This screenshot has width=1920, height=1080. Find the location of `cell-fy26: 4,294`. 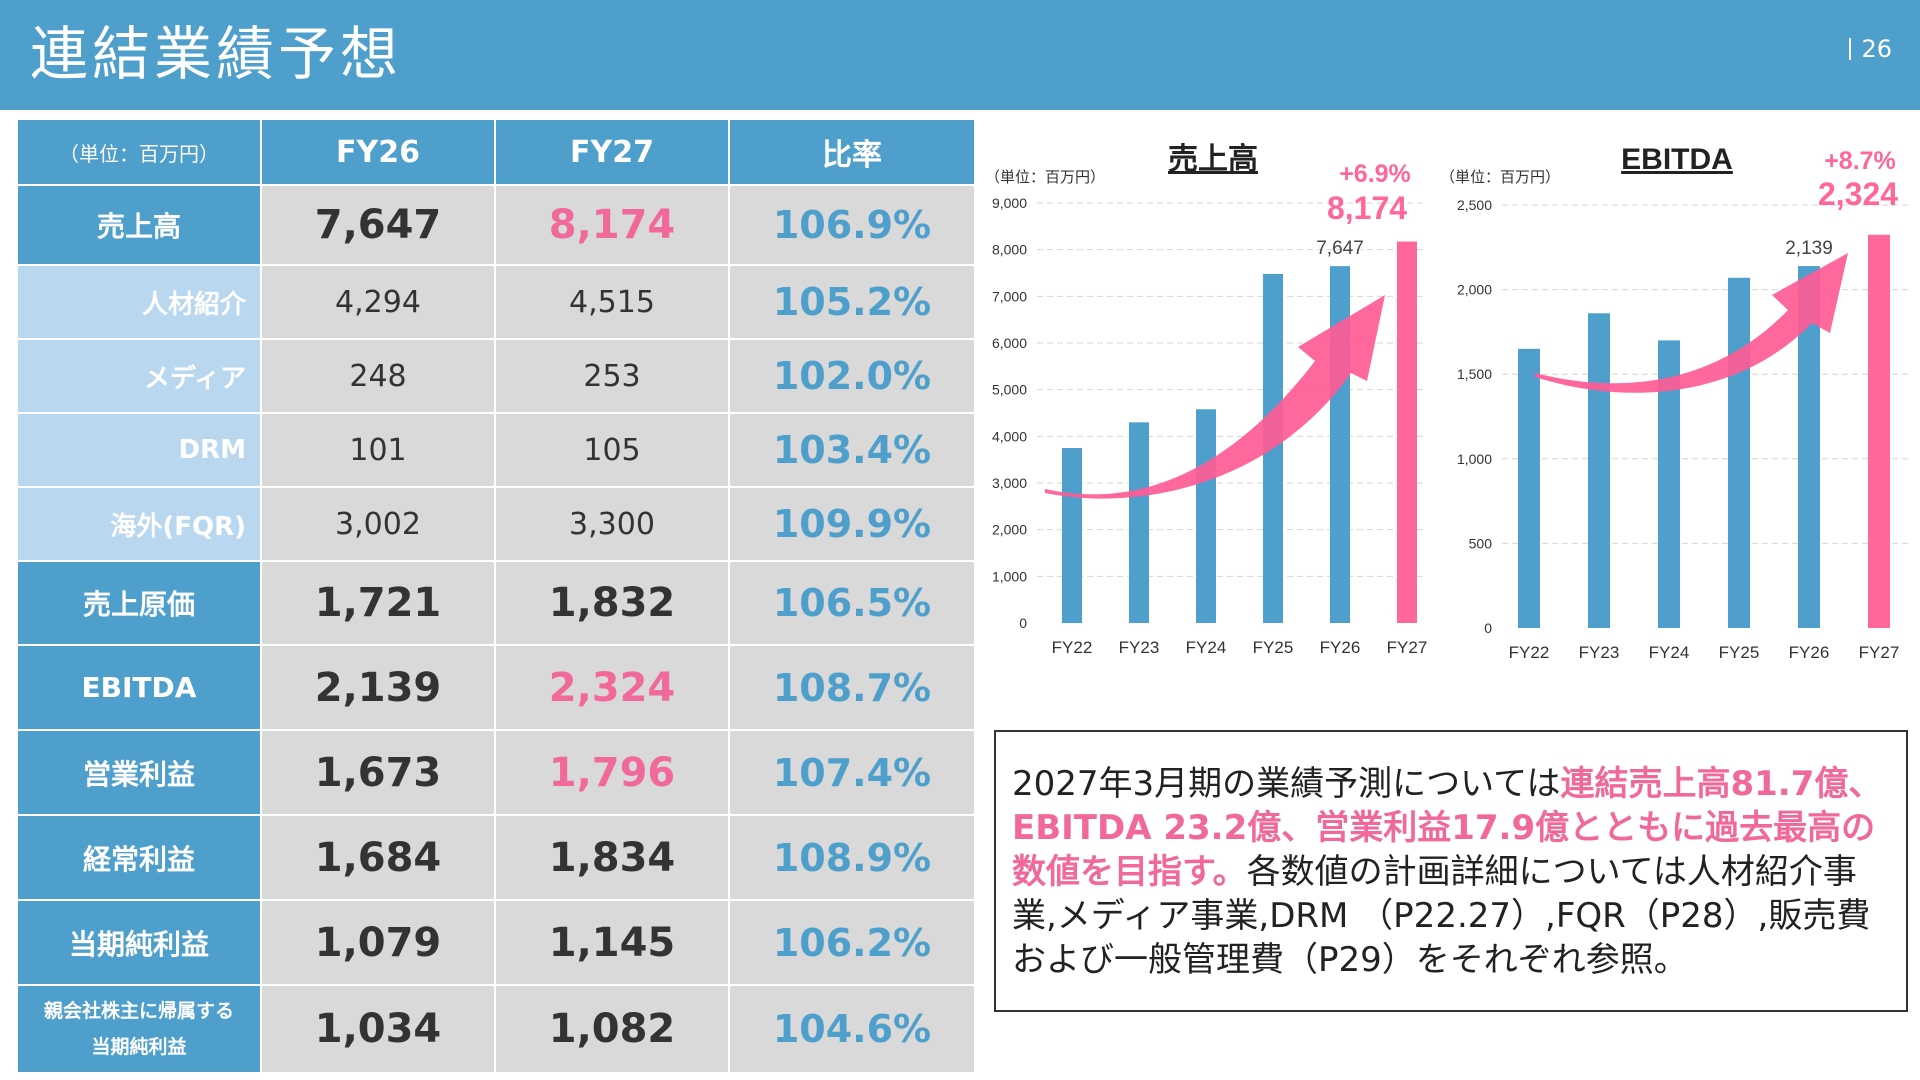

cell-fy26: 4,294 is located at coordinates (378, 302).